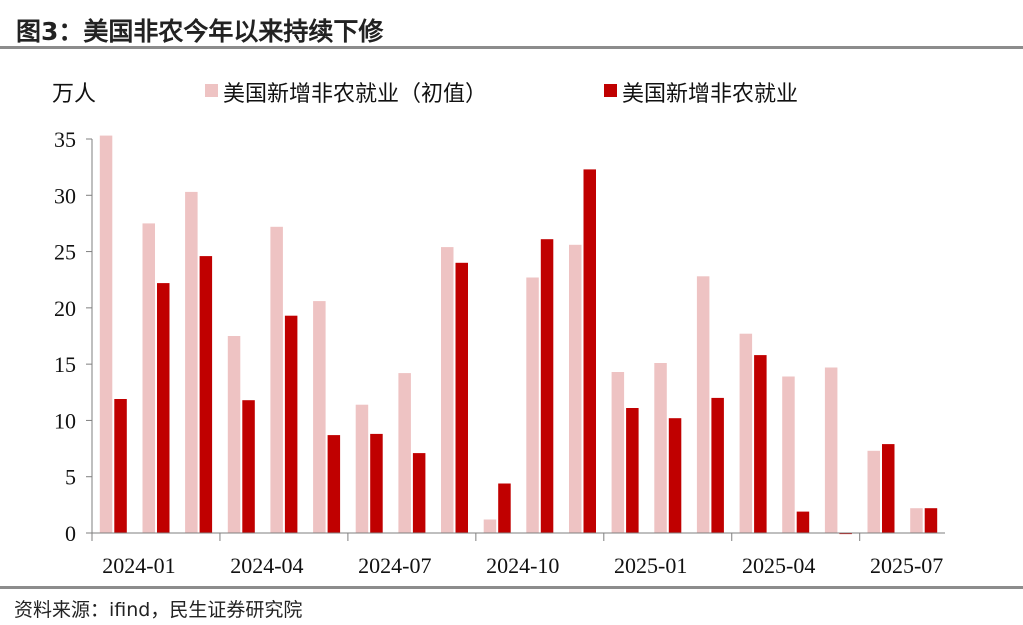 The width and height of the screenshot is (1023, 625). What do you see at coordinates (70, 477) in the screenshot?
I see `y-tick-label: 5` at bounding box center [70, 477].